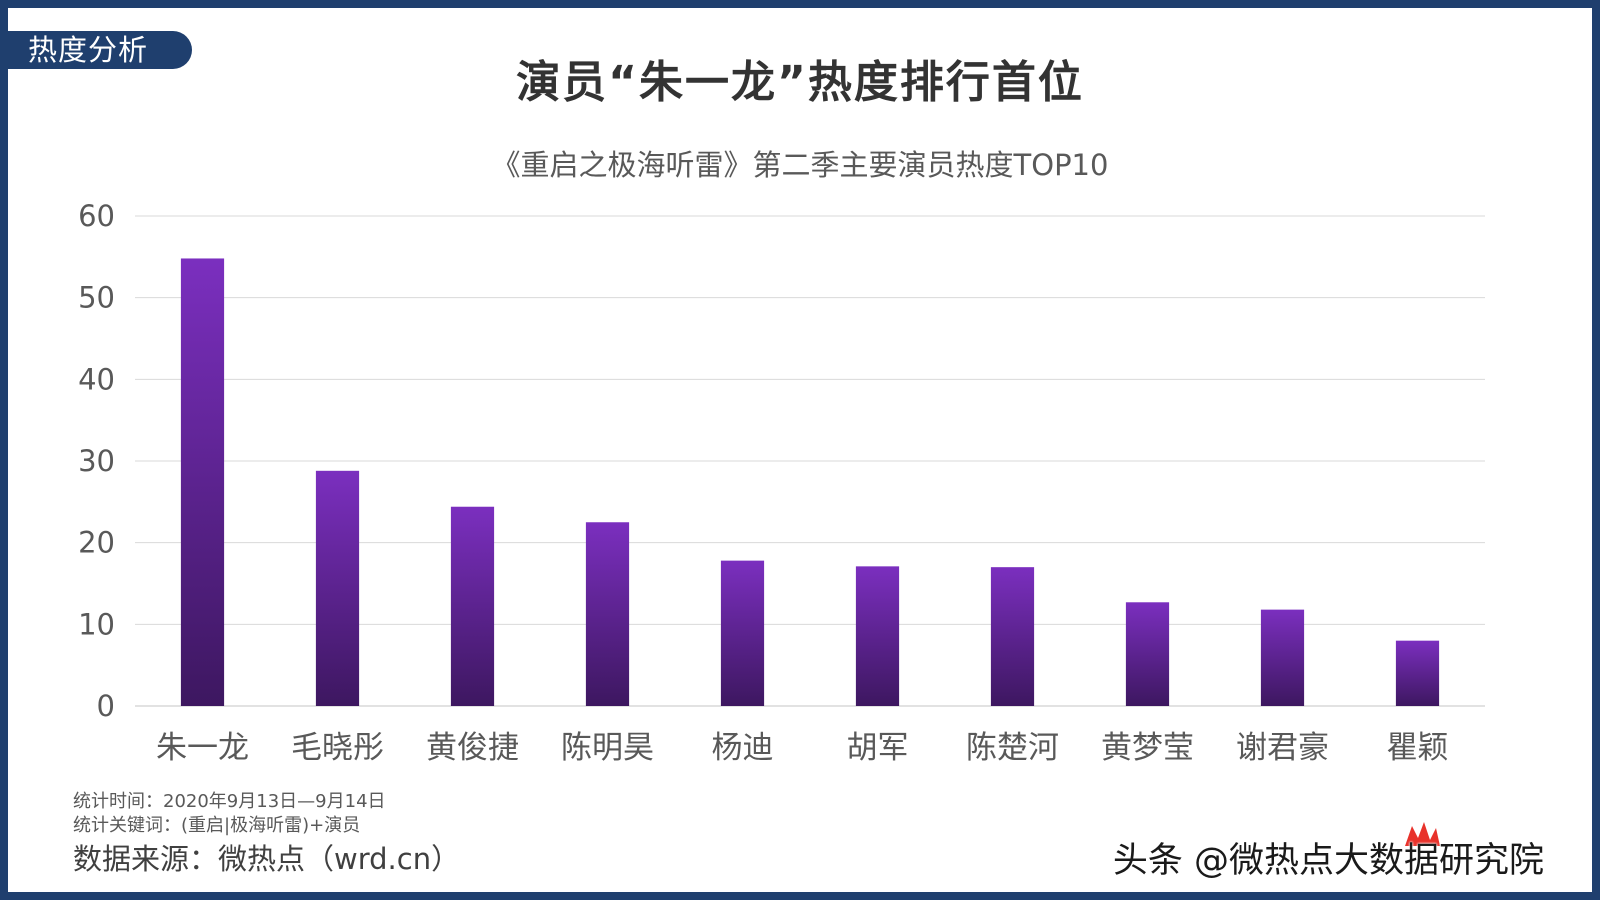 Image resolution: width=1600 pixels, height=900 pixels. What do you see at coordinates (96, 216) in the screenshot?
I see `y-tick-label: 60` at bounding box center [96, 216].